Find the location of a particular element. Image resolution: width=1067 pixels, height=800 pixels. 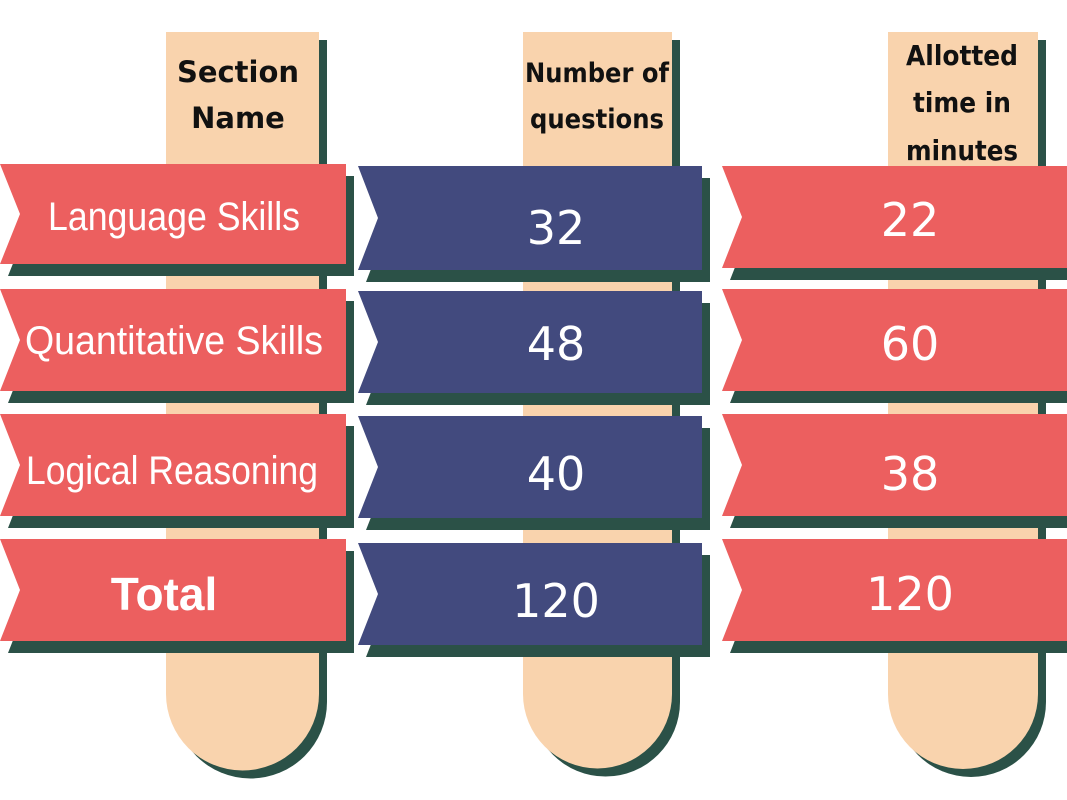

row-language-skills: Language Skills 32 22 is located at coordinates (533, 223).